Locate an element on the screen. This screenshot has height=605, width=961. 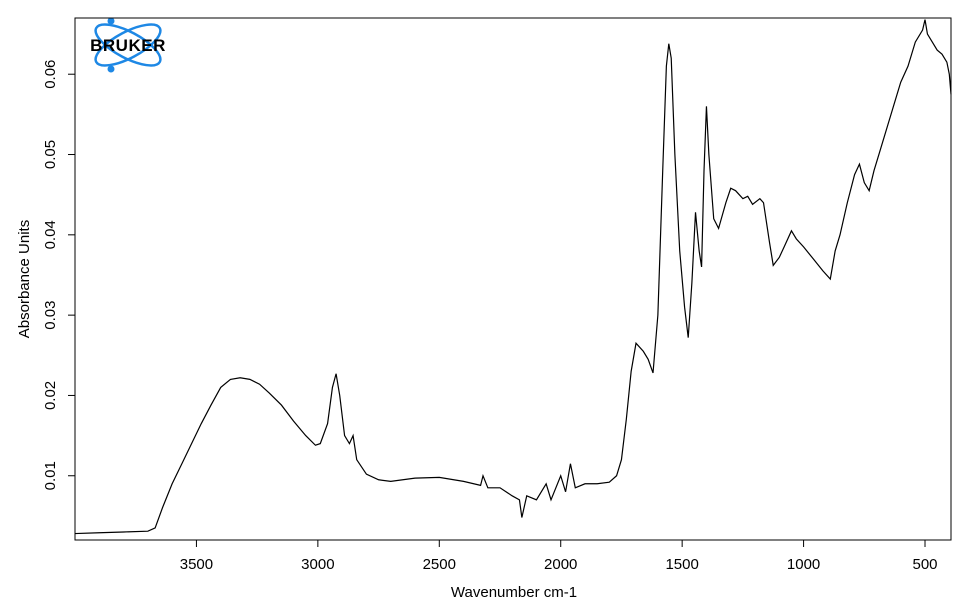
logo-orbit is located at coordinates (128, 45).